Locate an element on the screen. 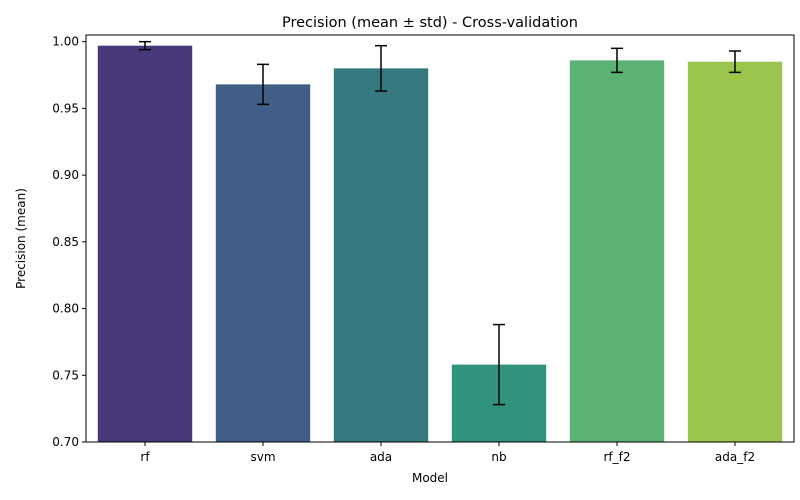 Image resolution: width=800 pixels, height=500 pixels. bar-ada_f2 is located at coordinates (735, 251).